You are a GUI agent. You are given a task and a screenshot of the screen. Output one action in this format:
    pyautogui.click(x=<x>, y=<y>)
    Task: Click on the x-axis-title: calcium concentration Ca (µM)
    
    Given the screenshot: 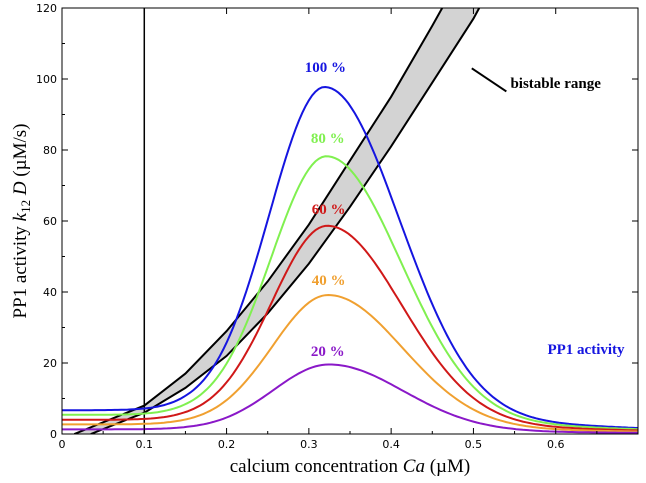 What is the action you would take?
    pyautogui.click(x=350, y=466)
    